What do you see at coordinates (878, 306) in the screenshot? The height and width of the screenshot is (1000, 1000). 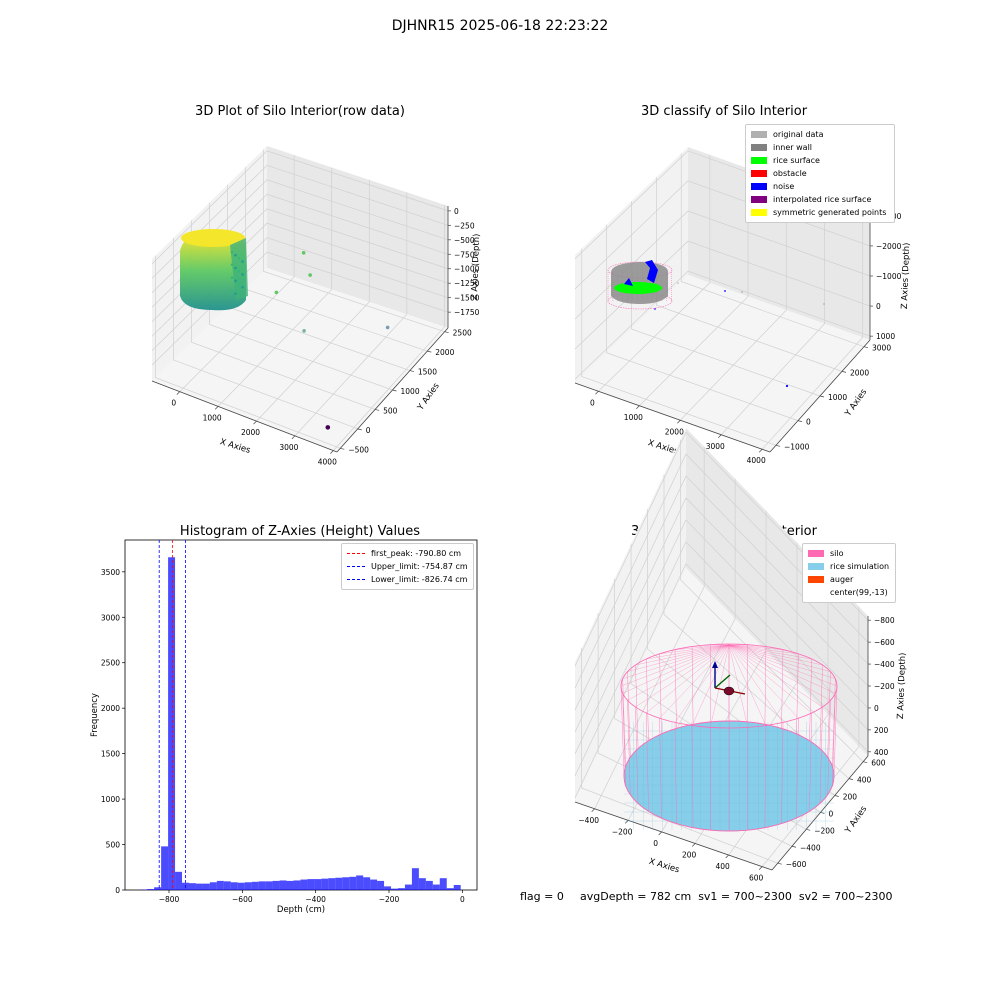 I see `p2-ztick-label: 0` at bounding box center [878, 306].